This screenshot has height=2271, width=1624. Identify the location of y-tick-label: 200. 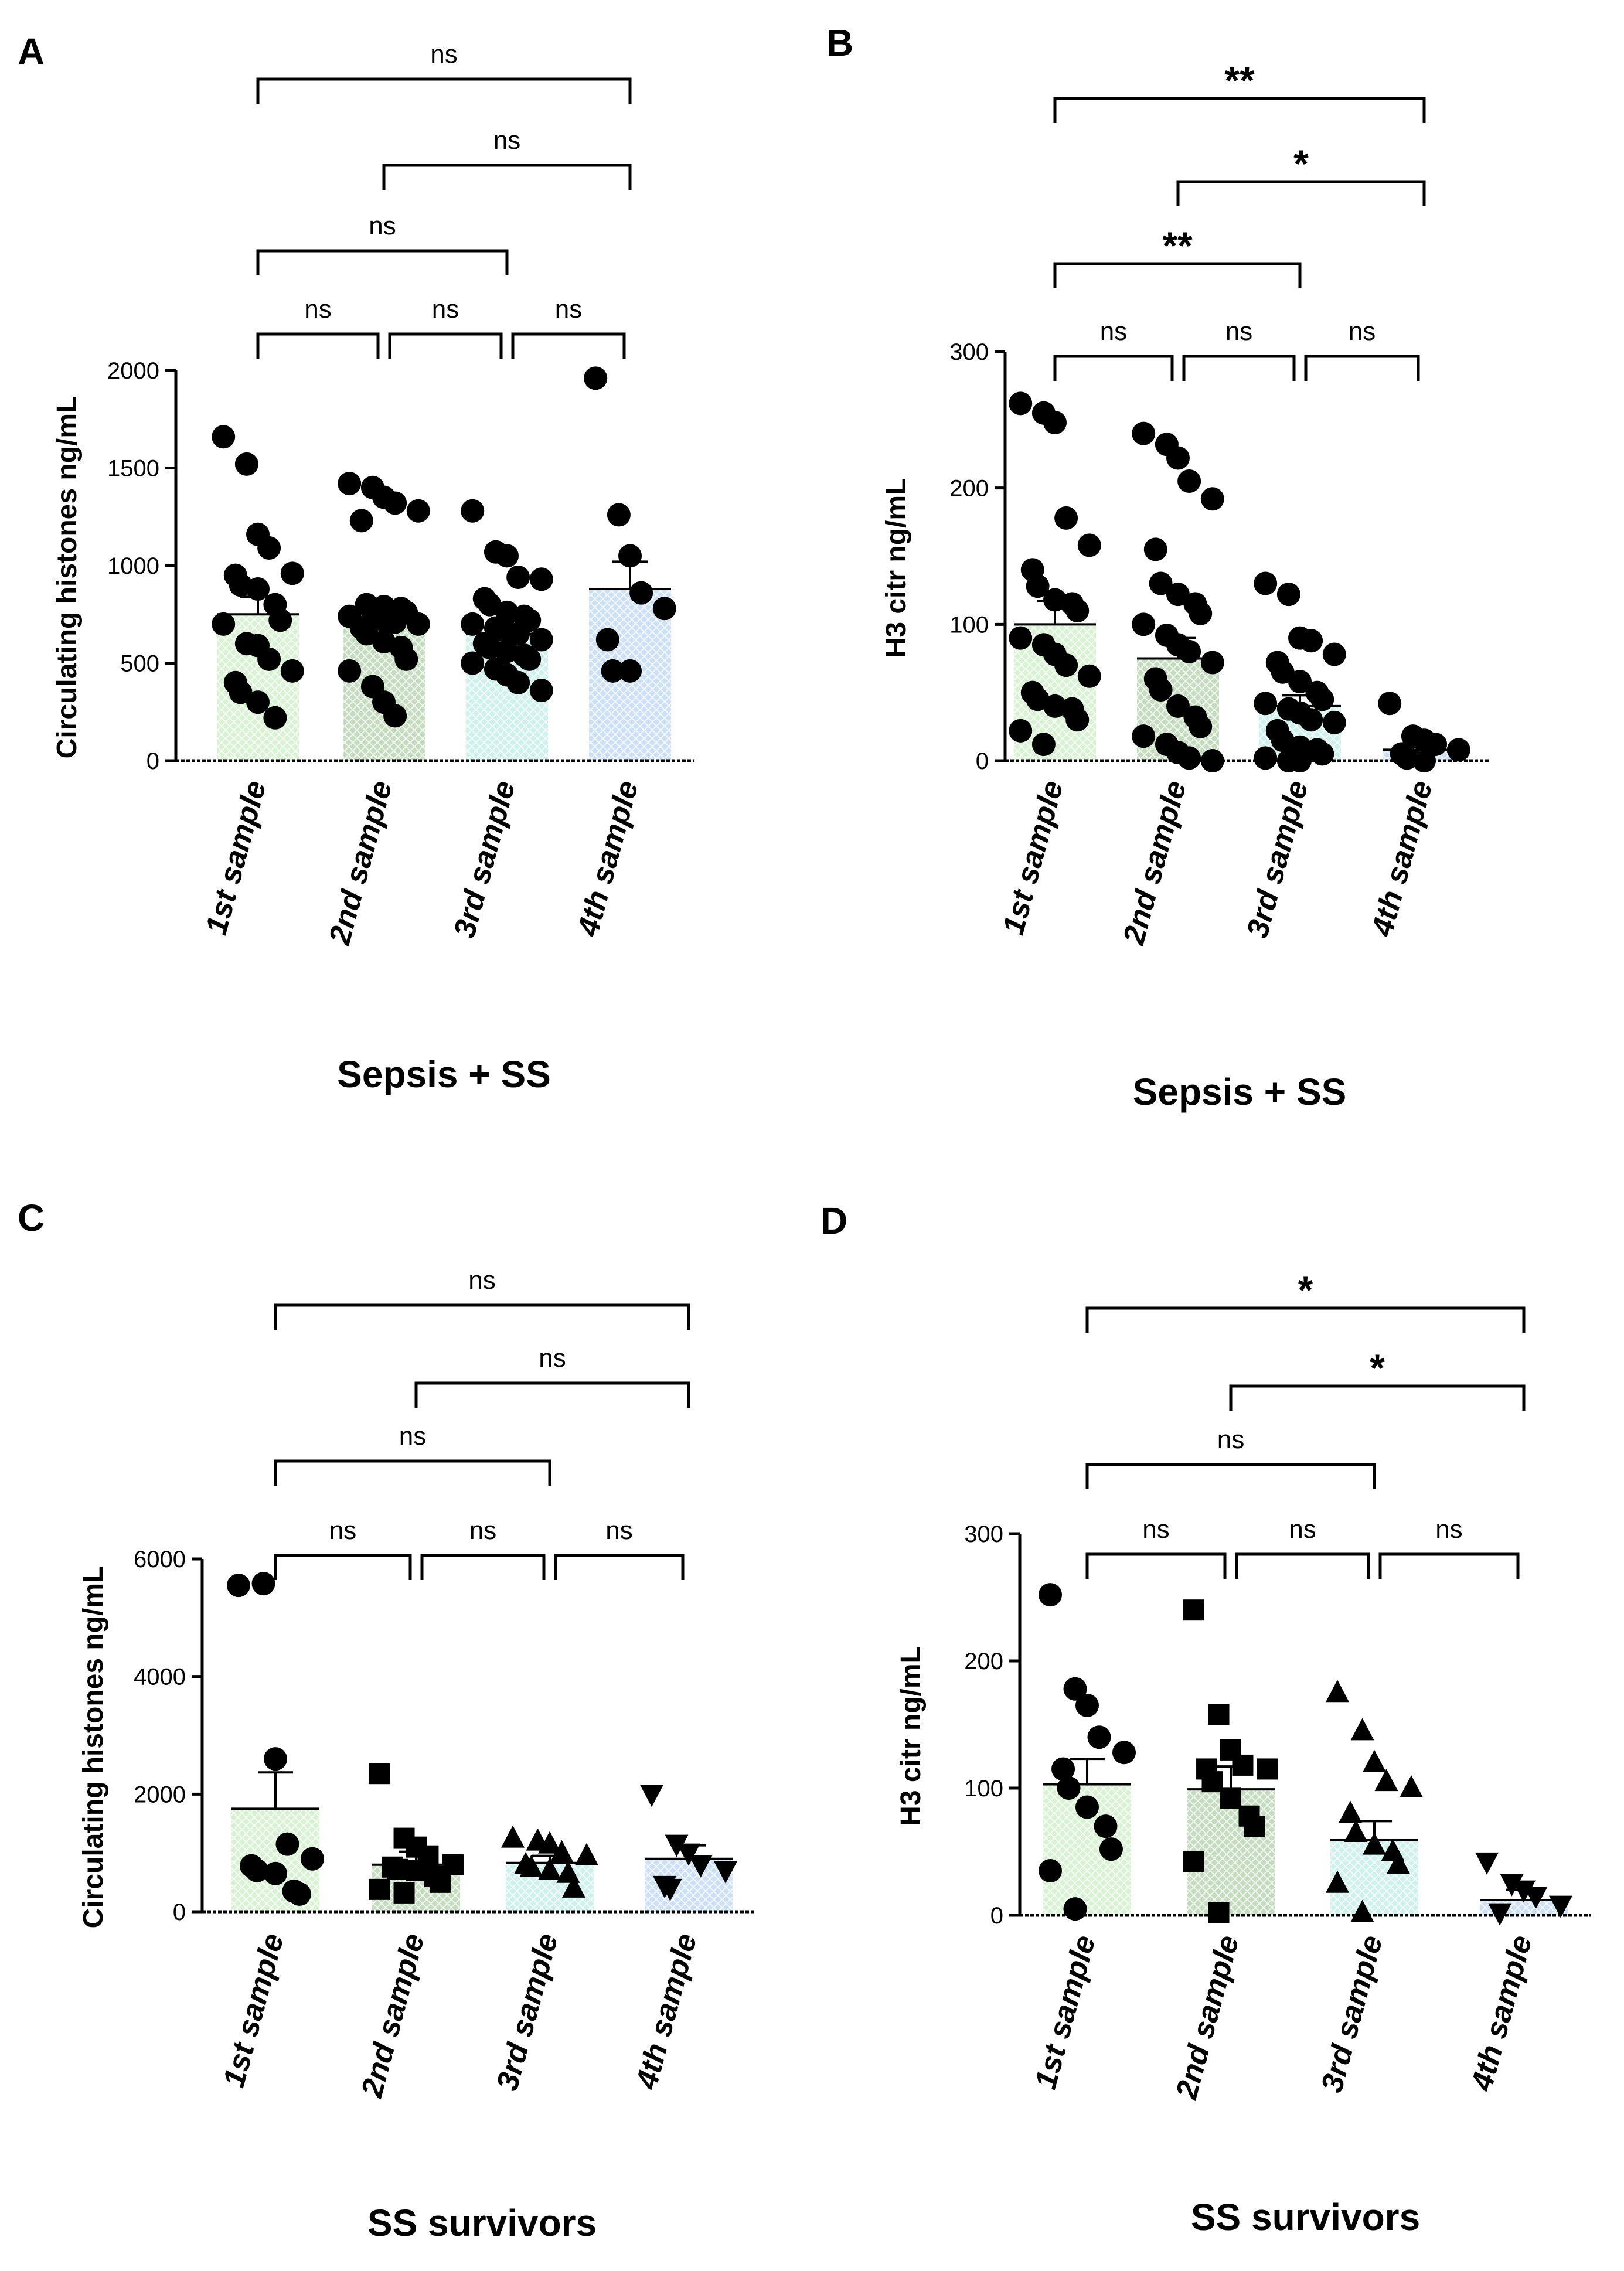
(983, 1661).